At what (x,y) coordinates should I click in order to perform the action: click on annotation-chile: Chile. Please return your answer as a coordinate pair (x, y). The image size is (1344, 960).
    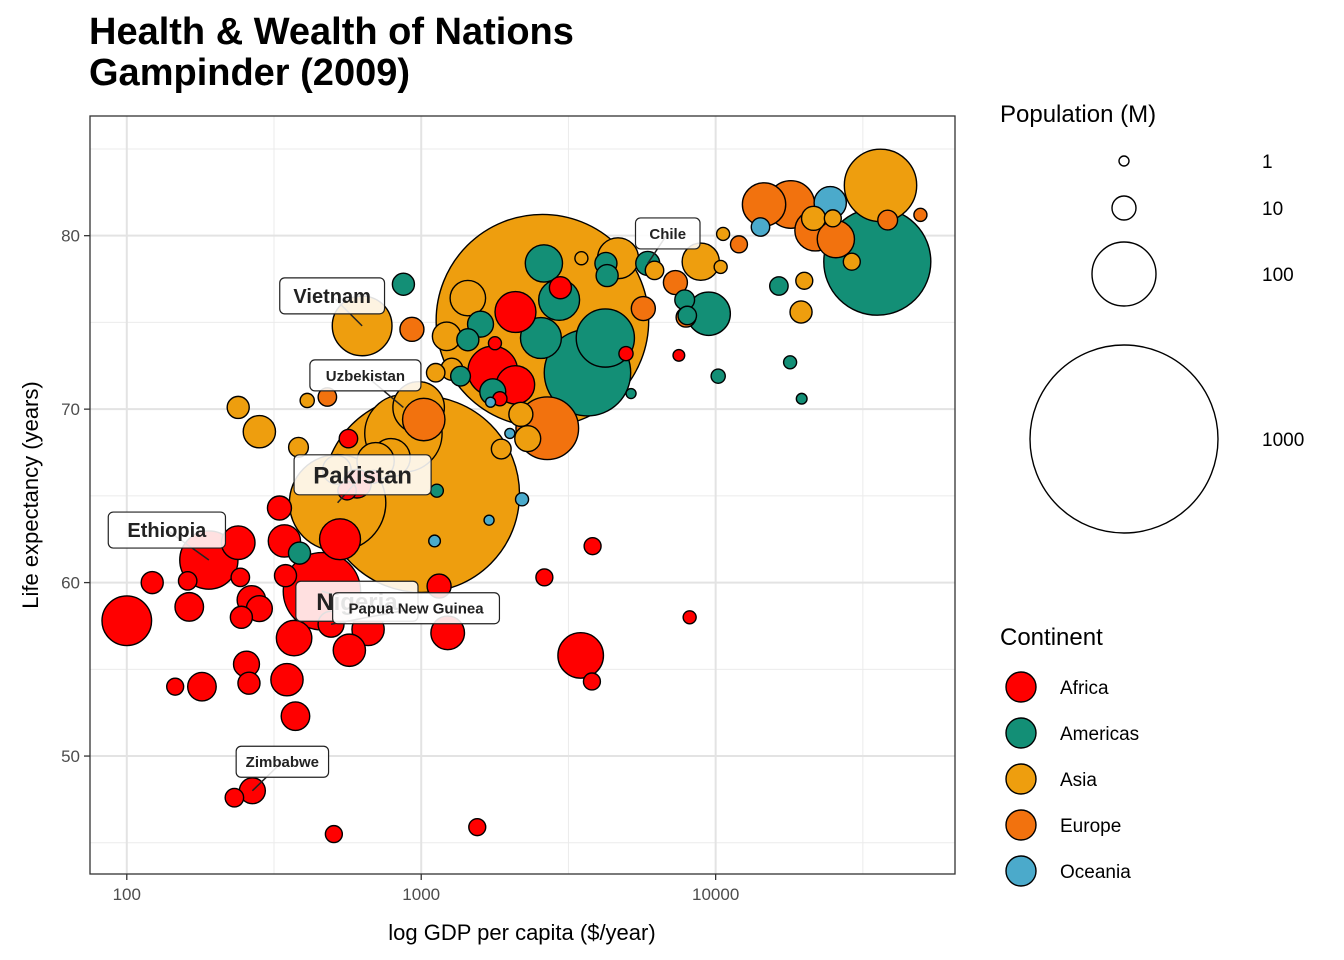
    Looking at the image, I should click on (667, 240).